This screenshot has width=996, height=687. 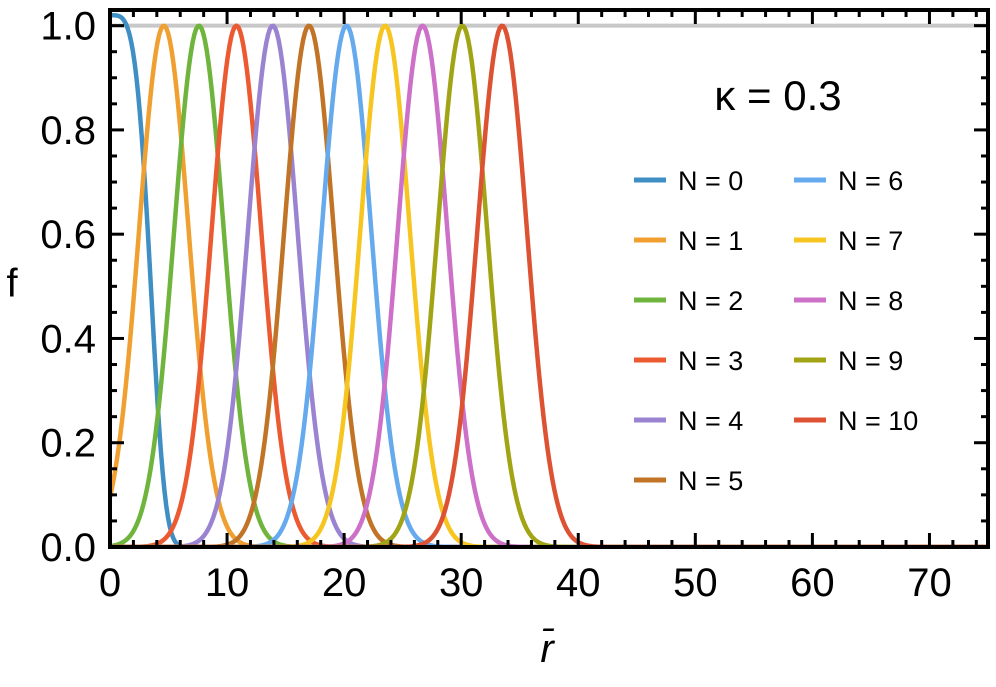 What do you see at coordinates (68, 548) in the screenshot?
I see `y-tick-label: 0.0` at bounding box center [68, 548].